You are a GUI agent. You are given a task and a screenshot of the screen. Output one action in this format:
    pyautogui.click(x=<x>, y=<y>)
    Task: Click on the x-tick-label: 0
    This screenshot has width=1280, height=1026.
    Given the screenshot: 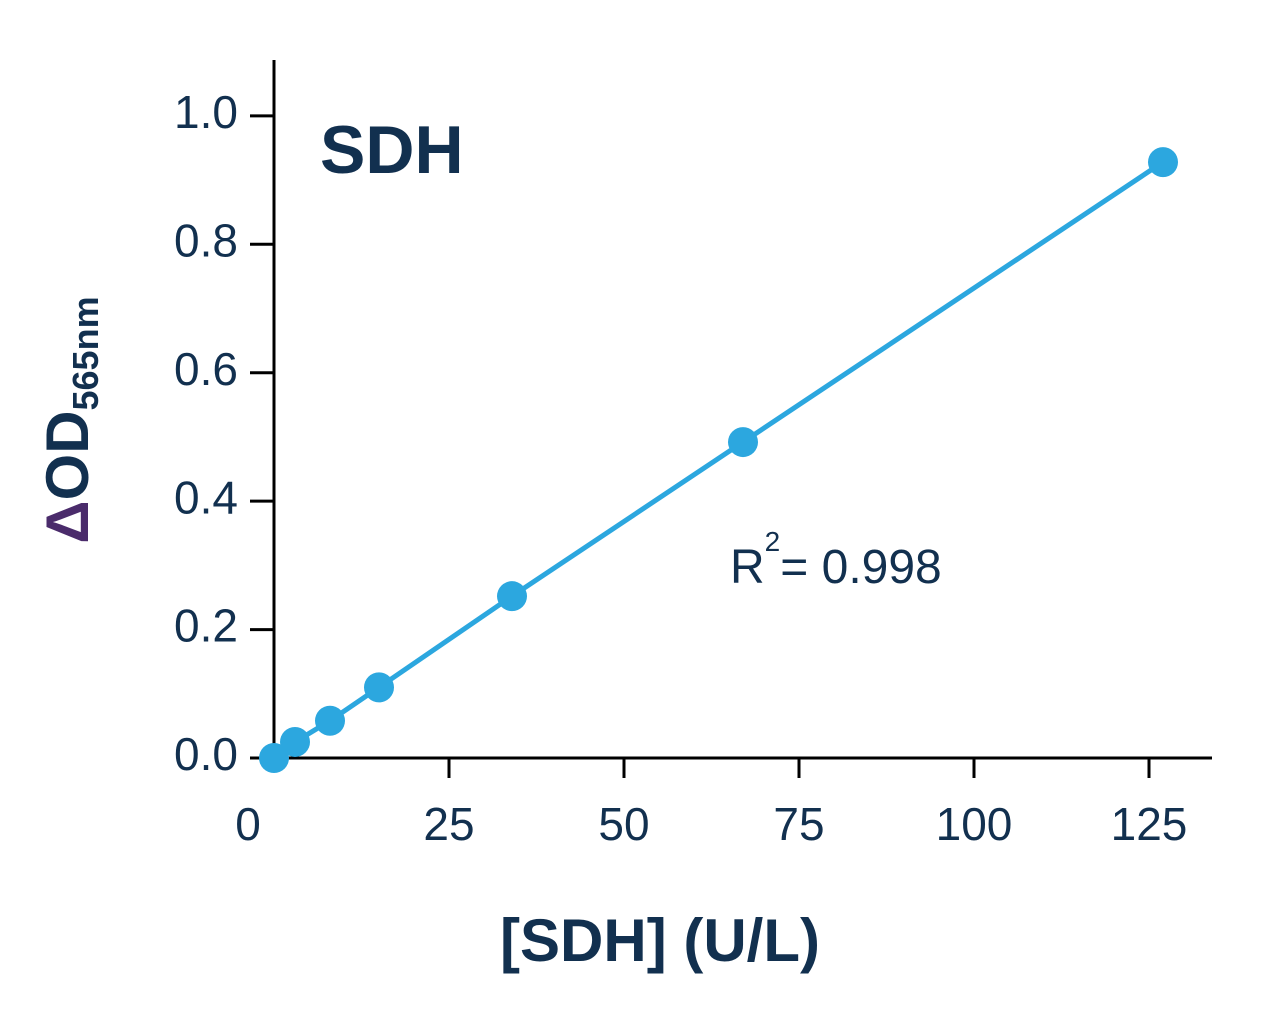 What is the action you would take?
    pyautogui.click(x=248, y=824)
    